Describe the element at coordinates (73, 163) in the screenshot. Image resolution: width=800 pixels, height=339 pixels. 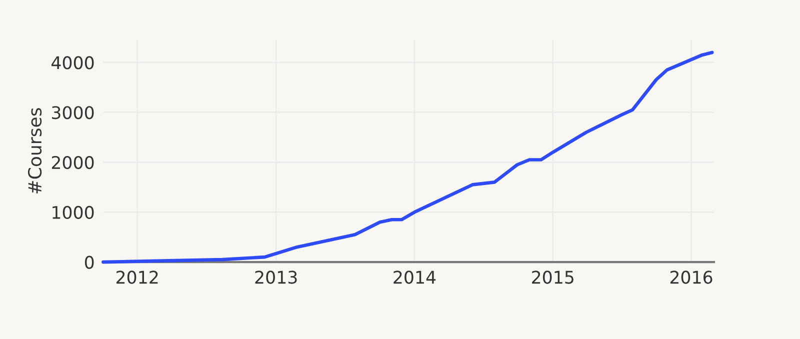
I see `y-tick-label: 2000` at that location.